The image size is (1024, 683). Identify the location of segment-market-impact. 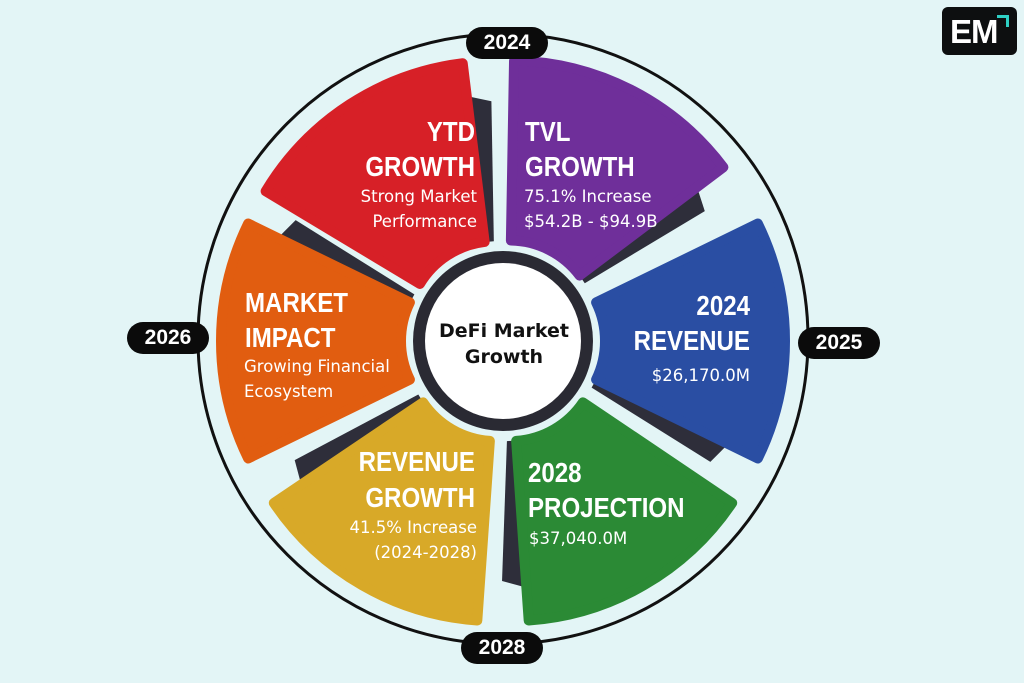
(315, 341).